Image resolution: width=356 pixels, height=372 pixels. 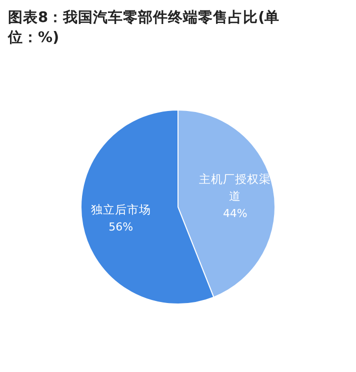 I want to click on data-label: 44%, so click(x=235, y=213).